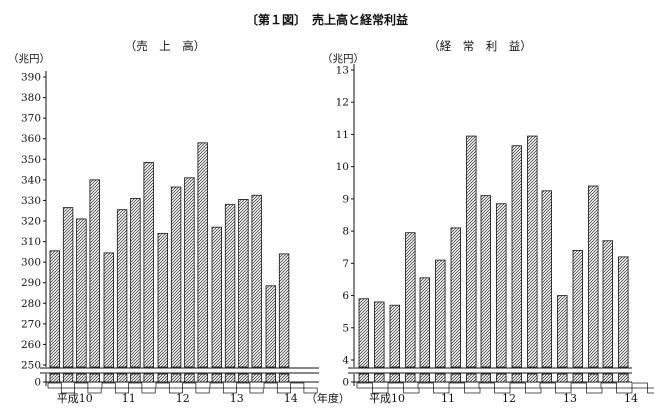 This screenshot has height=418, width=654. Describe the element at coordinates (342, 167) in the screenshot. I see `profit-y-tick-label: 10` at that location.